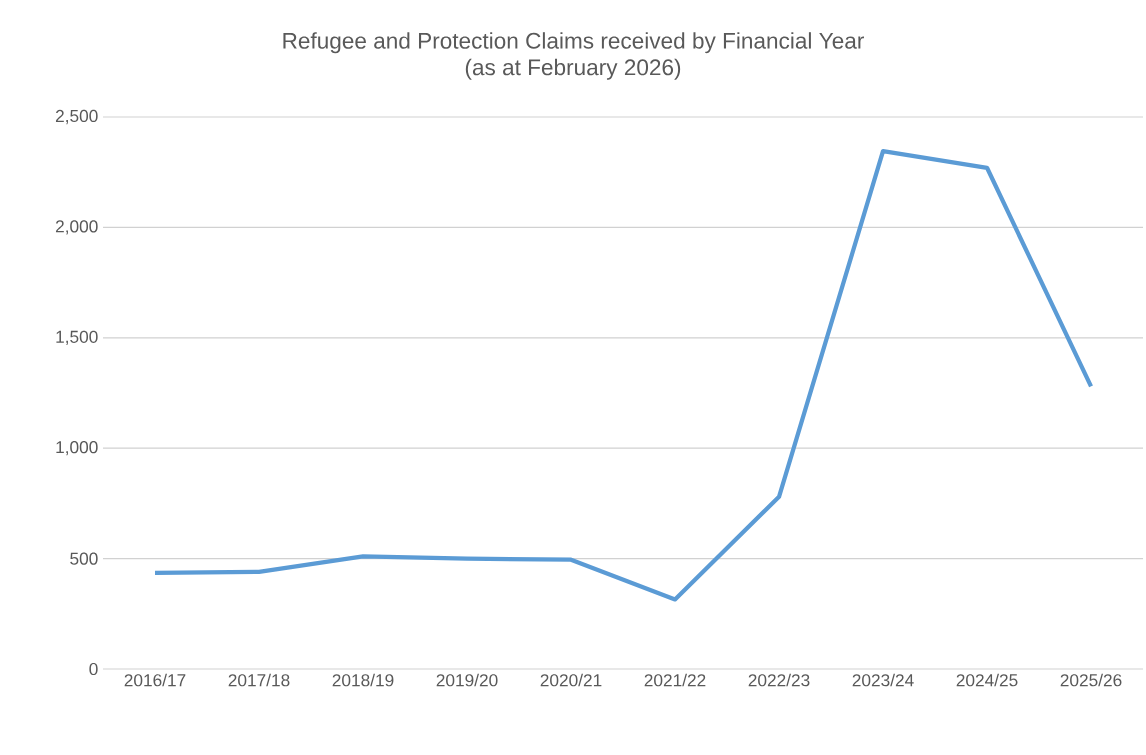 This screenshot has width=1146, height=755. What do you see at coordinates (467, 680) in the screenshot?
I see `x-tick-label: 2019/20` at bounding box center [467, 680].